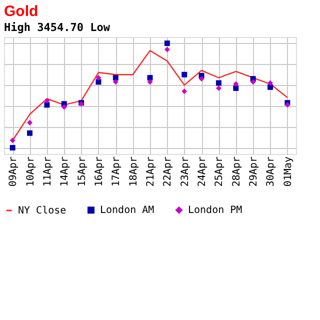  What do you see at coordinates (116, 171) in the screenshot?
I see `x-tick-label: 17Apr` at bounding box center [116, 171].